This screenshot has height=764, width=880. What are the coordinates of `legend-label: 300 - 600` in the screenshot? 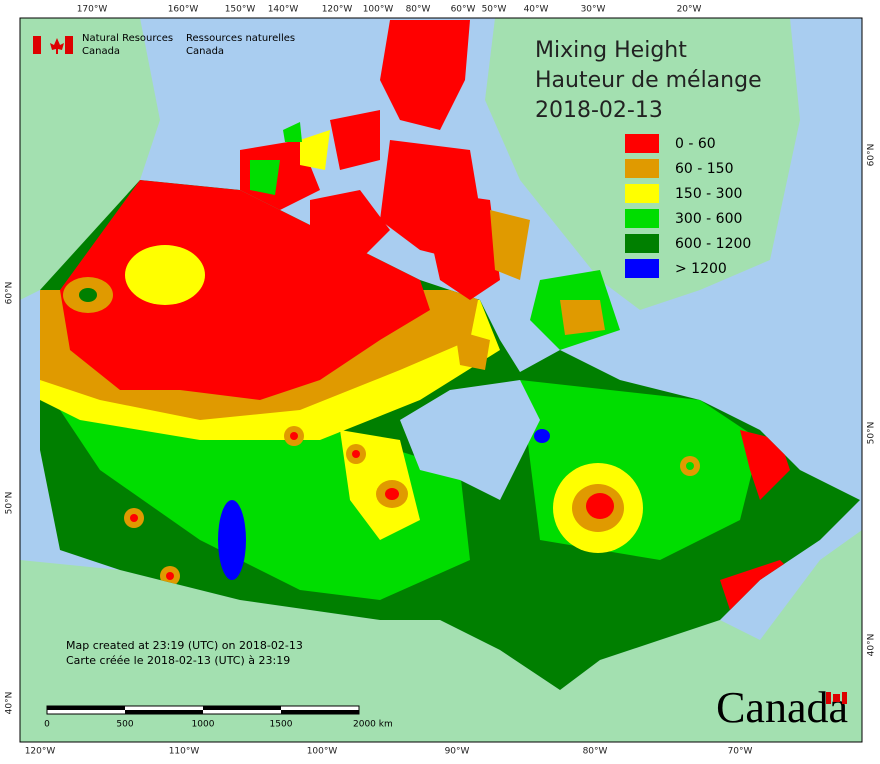 It's located at (708, 219).